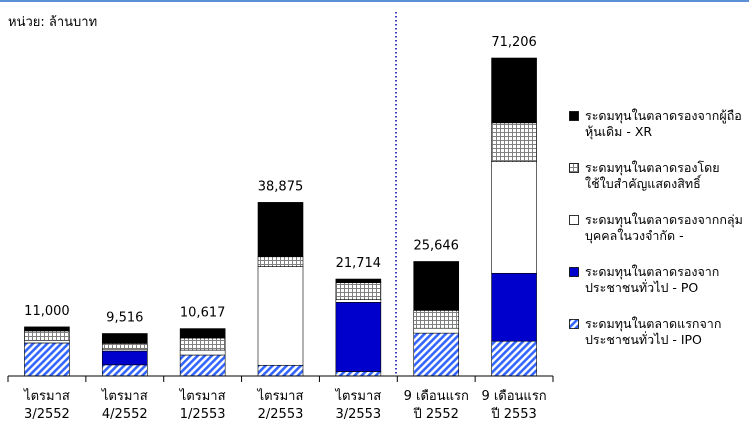 Image resolution: width=749 pixels, height=425 pixels. Describe the element at coordinates (374, 1) in the screenshot. I see `top-border` at that location.